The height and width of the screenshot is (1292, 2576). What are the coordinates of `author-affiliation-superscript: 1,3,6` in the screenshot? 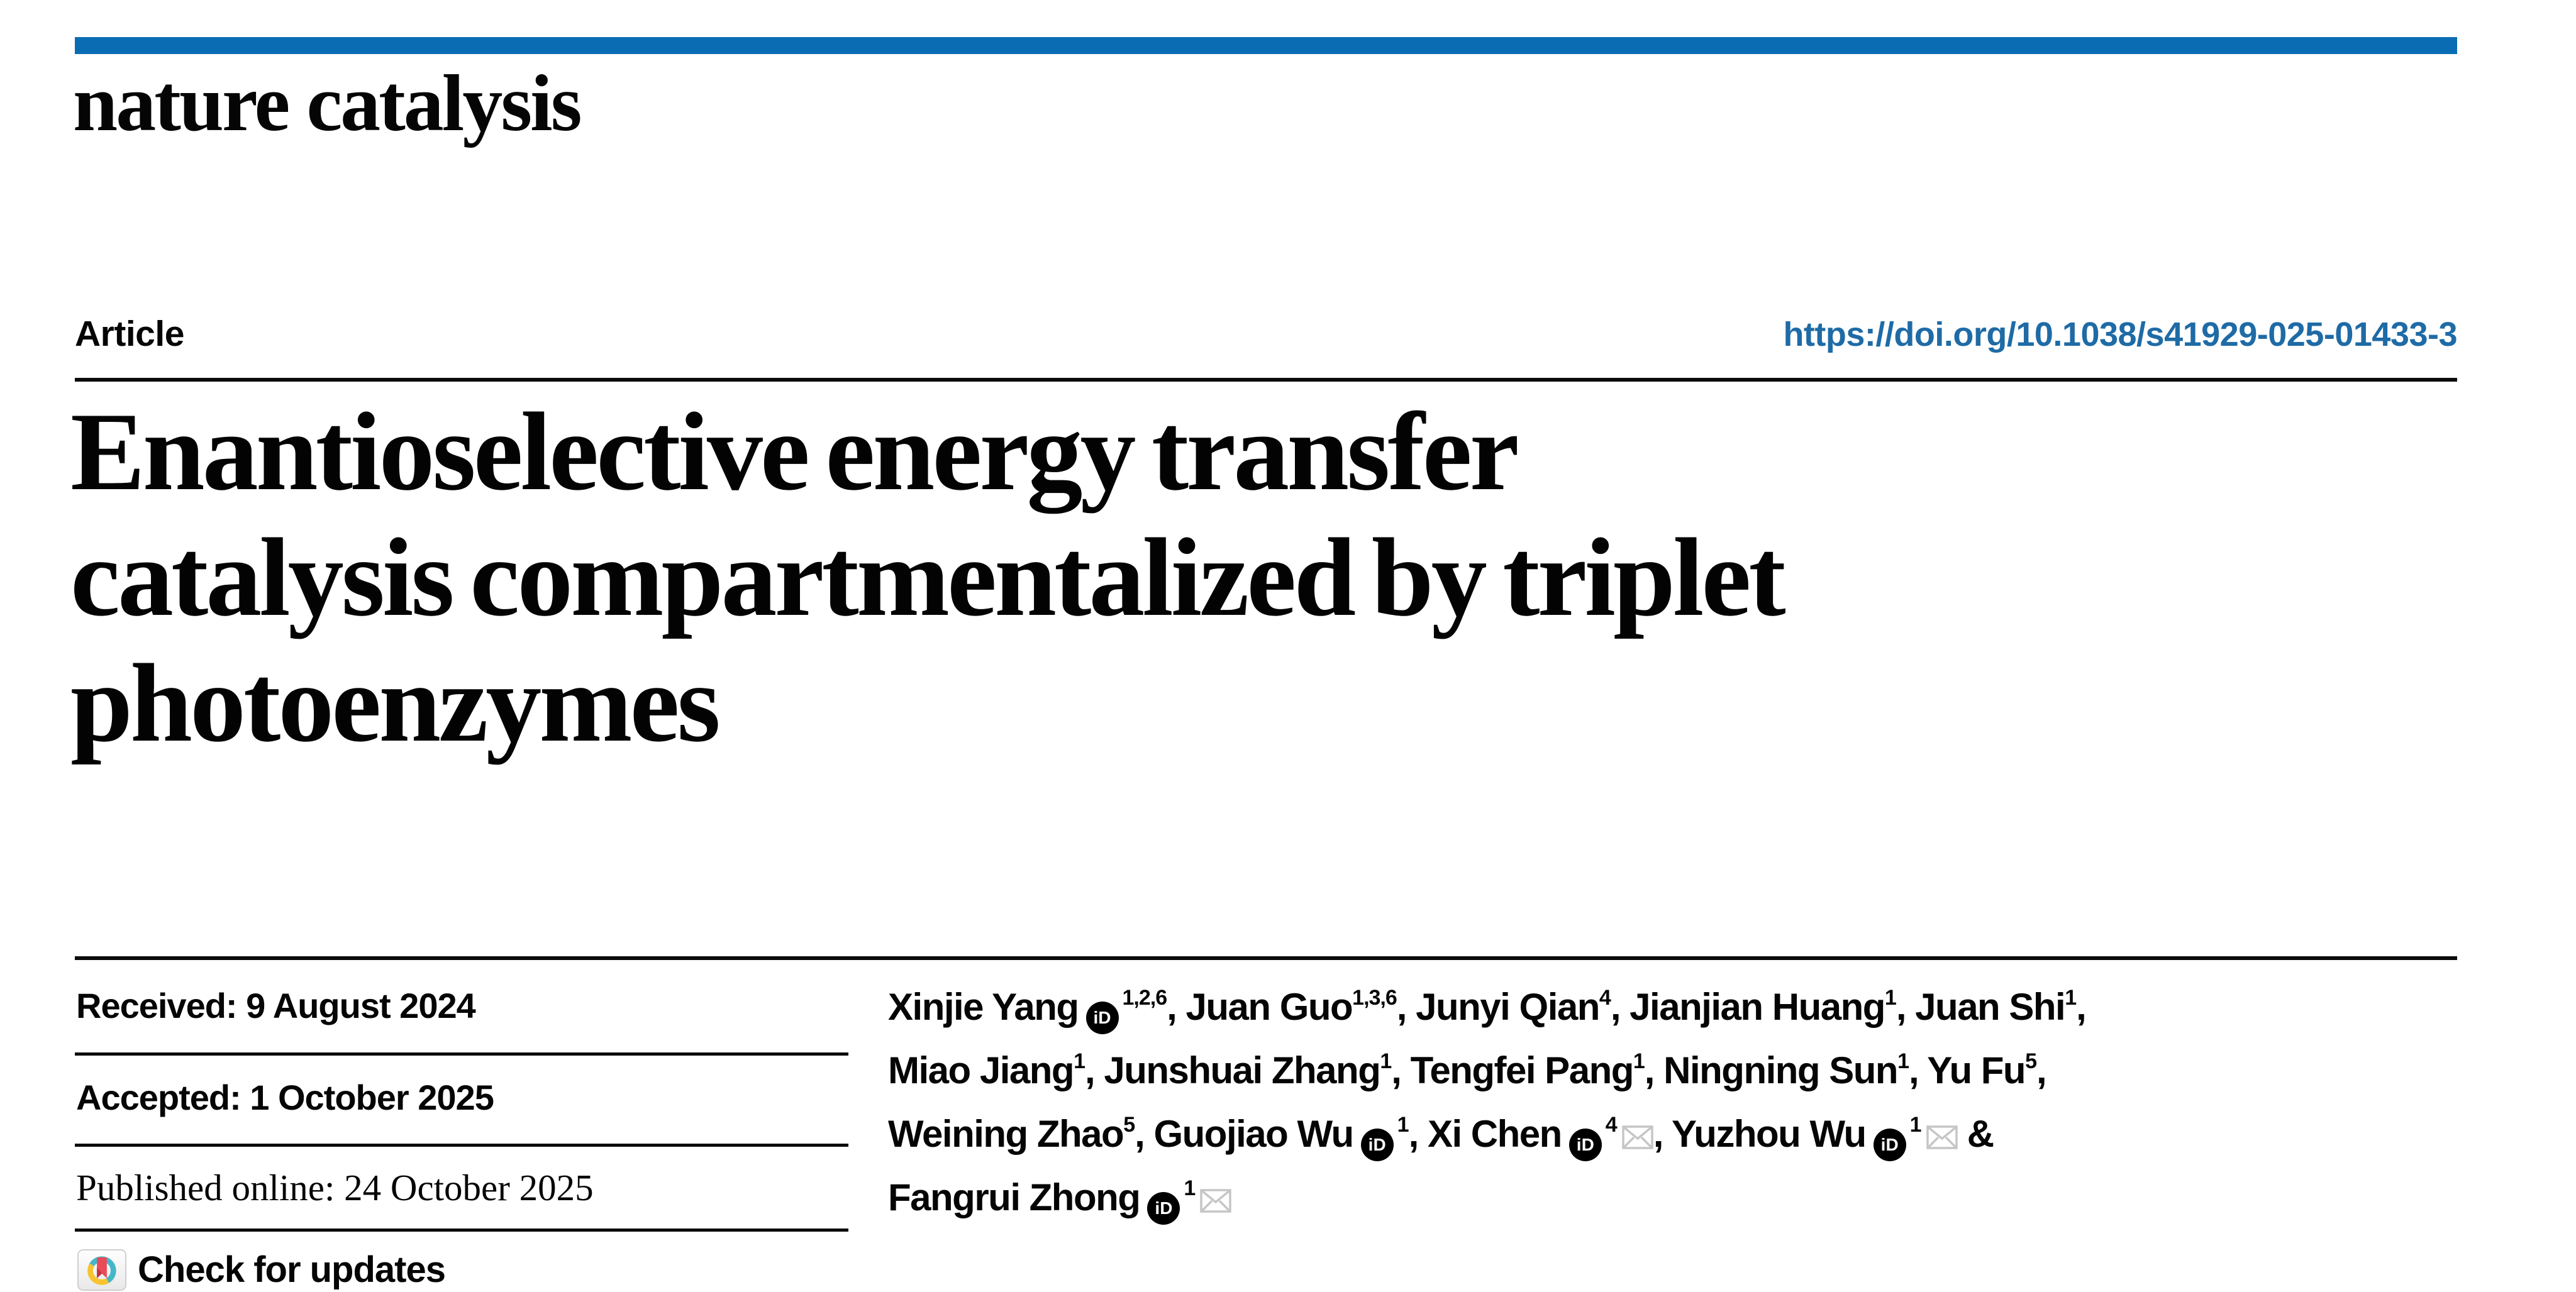 It's located at (1374, 998).